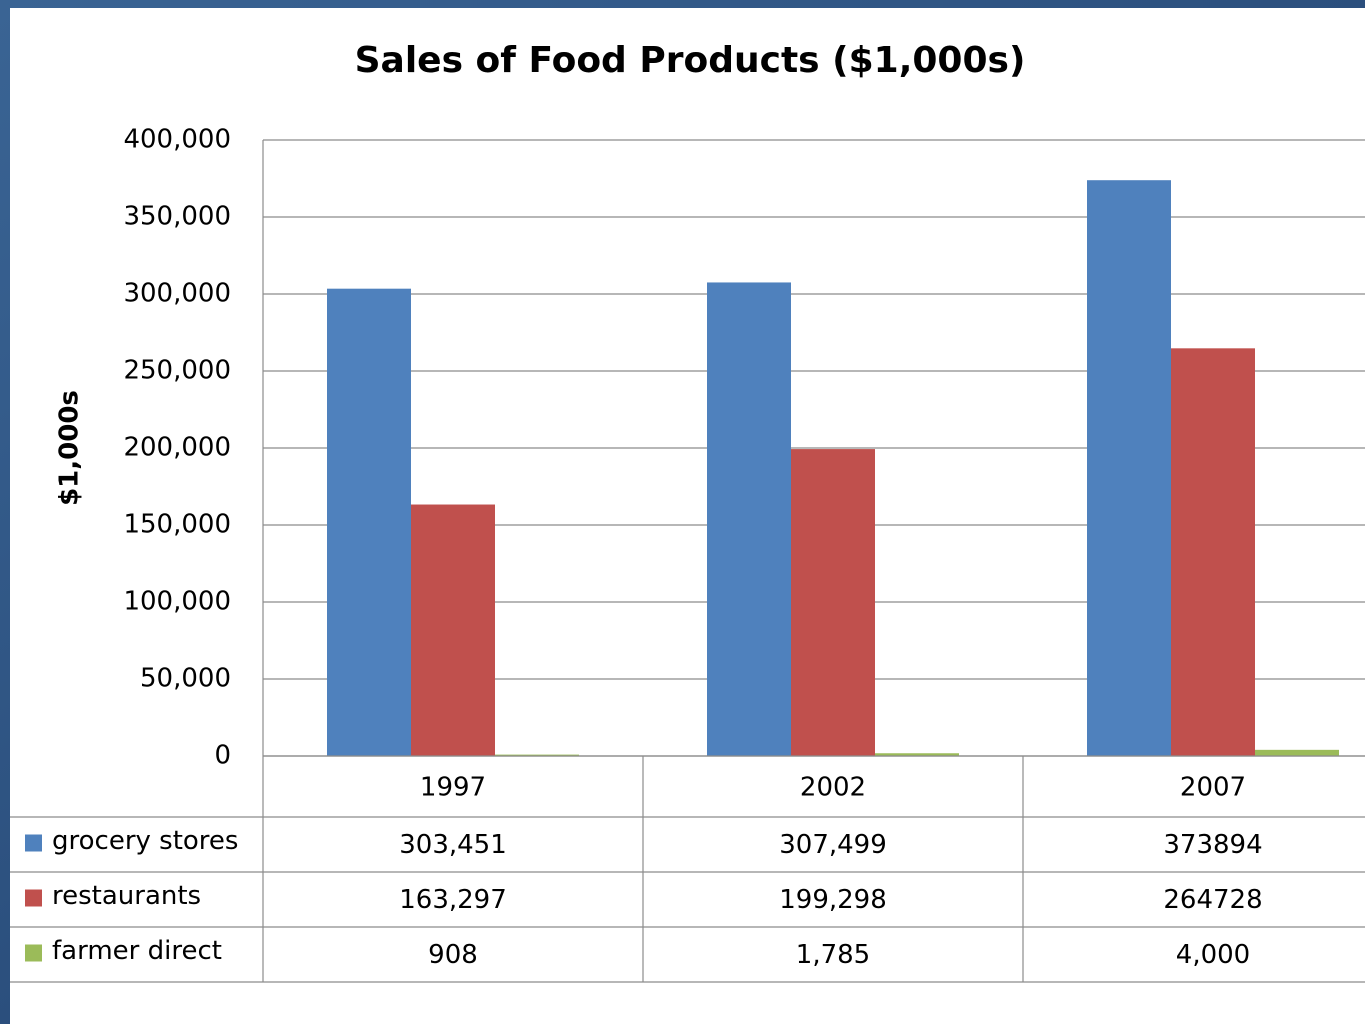  Describe the element at coordinates (145, 841) in the screenshot. I see `legend-label: grocery stores` at that location.